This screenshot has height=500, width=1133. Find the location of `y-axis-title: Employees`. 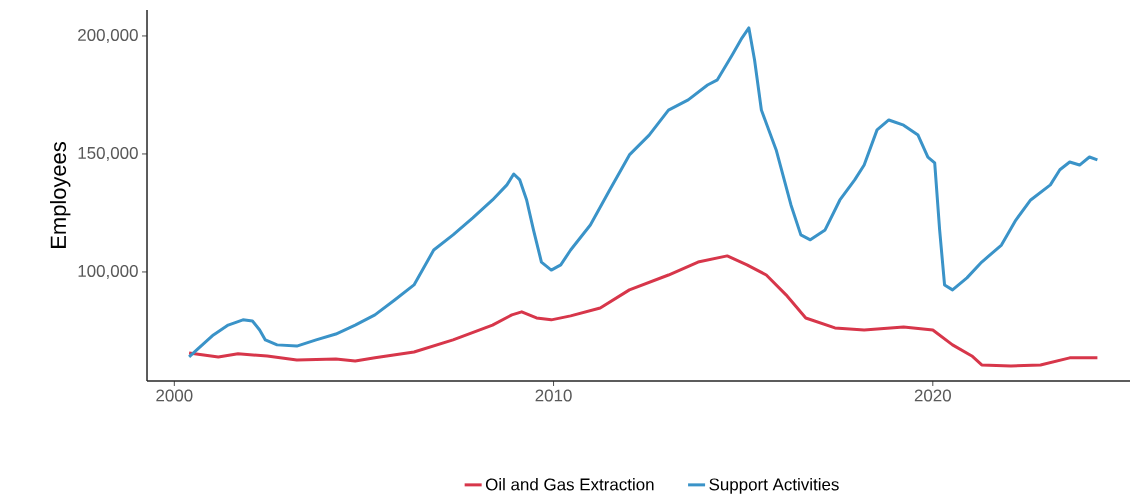

y-axis-title: Employees is located at coordinates (60, 195).